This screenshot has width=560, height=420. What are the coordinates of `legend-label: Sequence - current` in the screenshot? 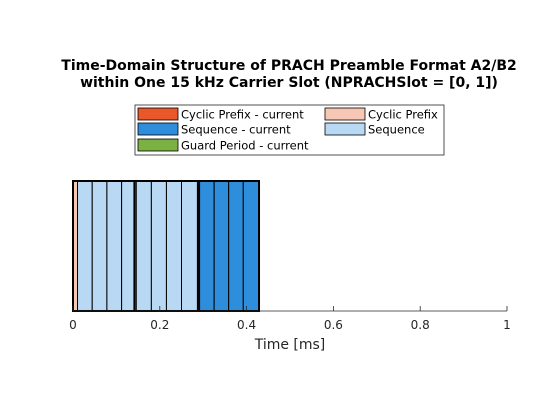 It's located at (236, 130).